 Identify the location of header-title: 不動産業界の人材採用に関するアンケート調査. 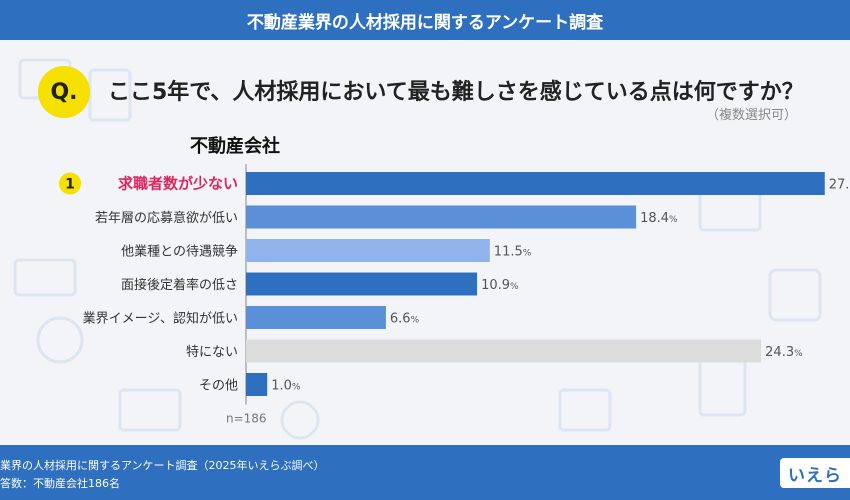
(425, 22).